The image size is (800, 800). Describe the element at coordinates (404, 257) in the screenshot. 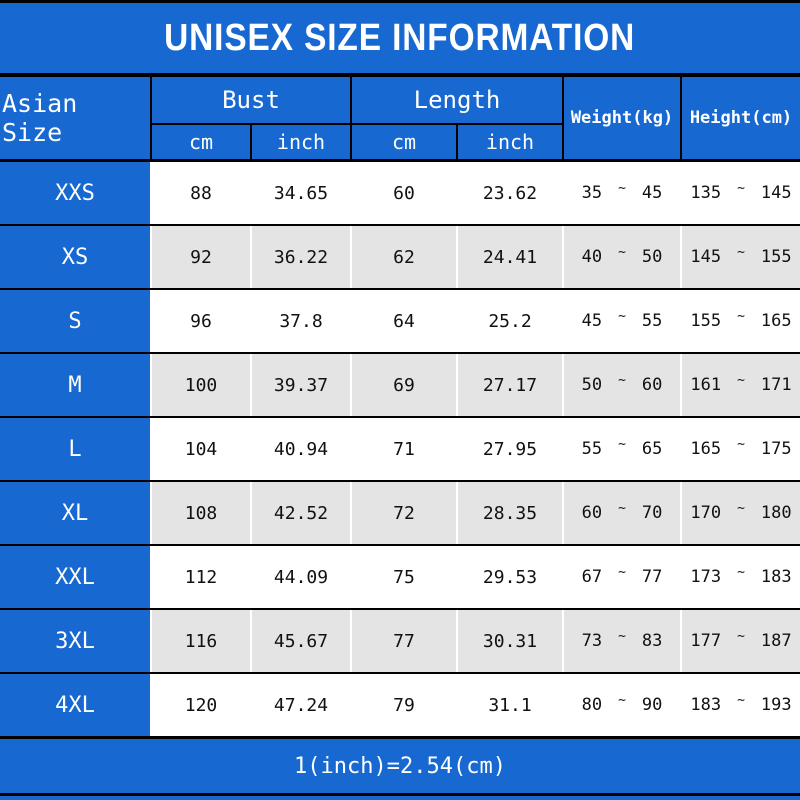

I see `length-cm-value: 62` at that location.